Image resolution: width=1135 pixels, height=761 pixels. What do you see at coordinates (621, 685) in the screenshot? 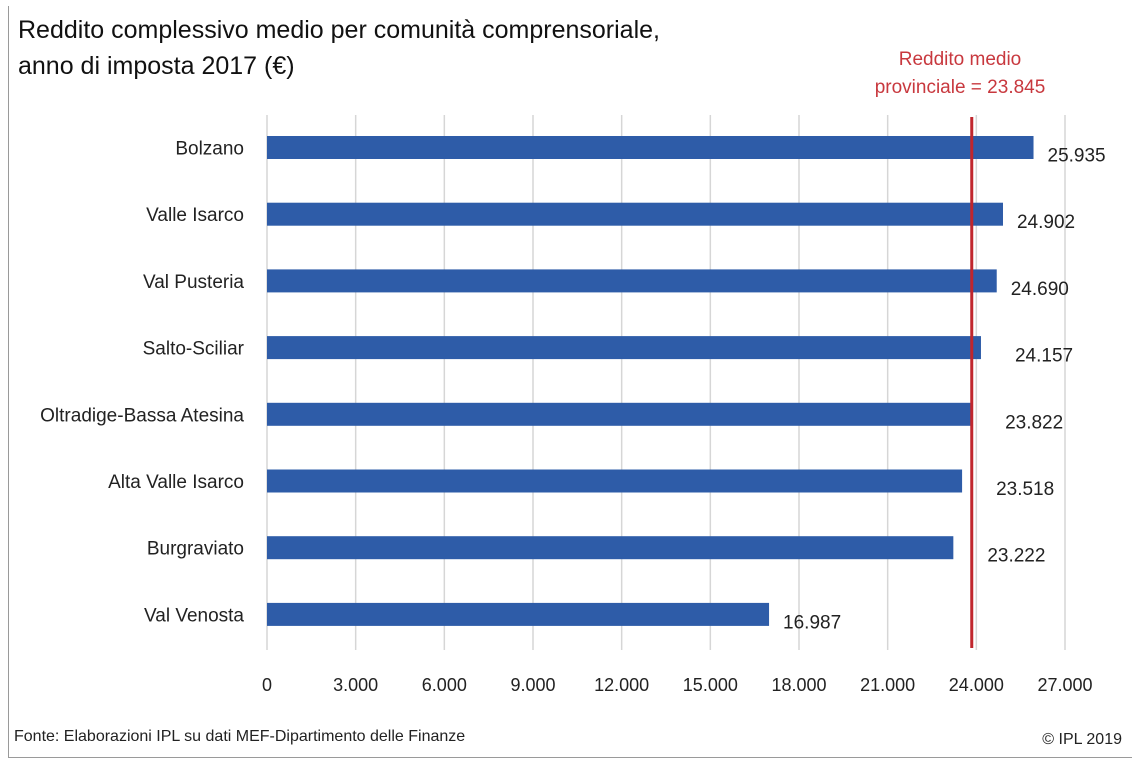
I see `x-tick-label: 12.000` at bounding box center [621, 685].